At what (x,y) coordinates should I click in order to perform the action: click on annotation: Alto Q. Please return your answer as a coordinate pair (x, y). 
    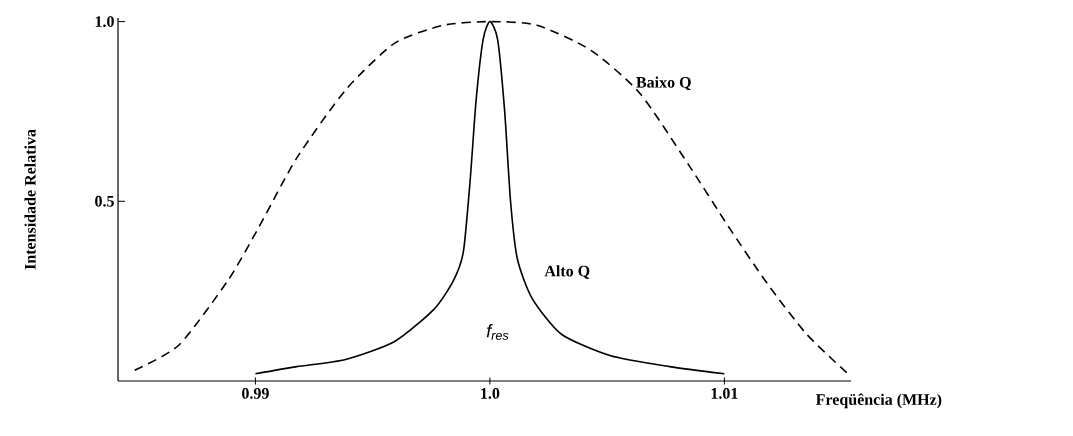
    Looking at the image, I should click on (567, 272).